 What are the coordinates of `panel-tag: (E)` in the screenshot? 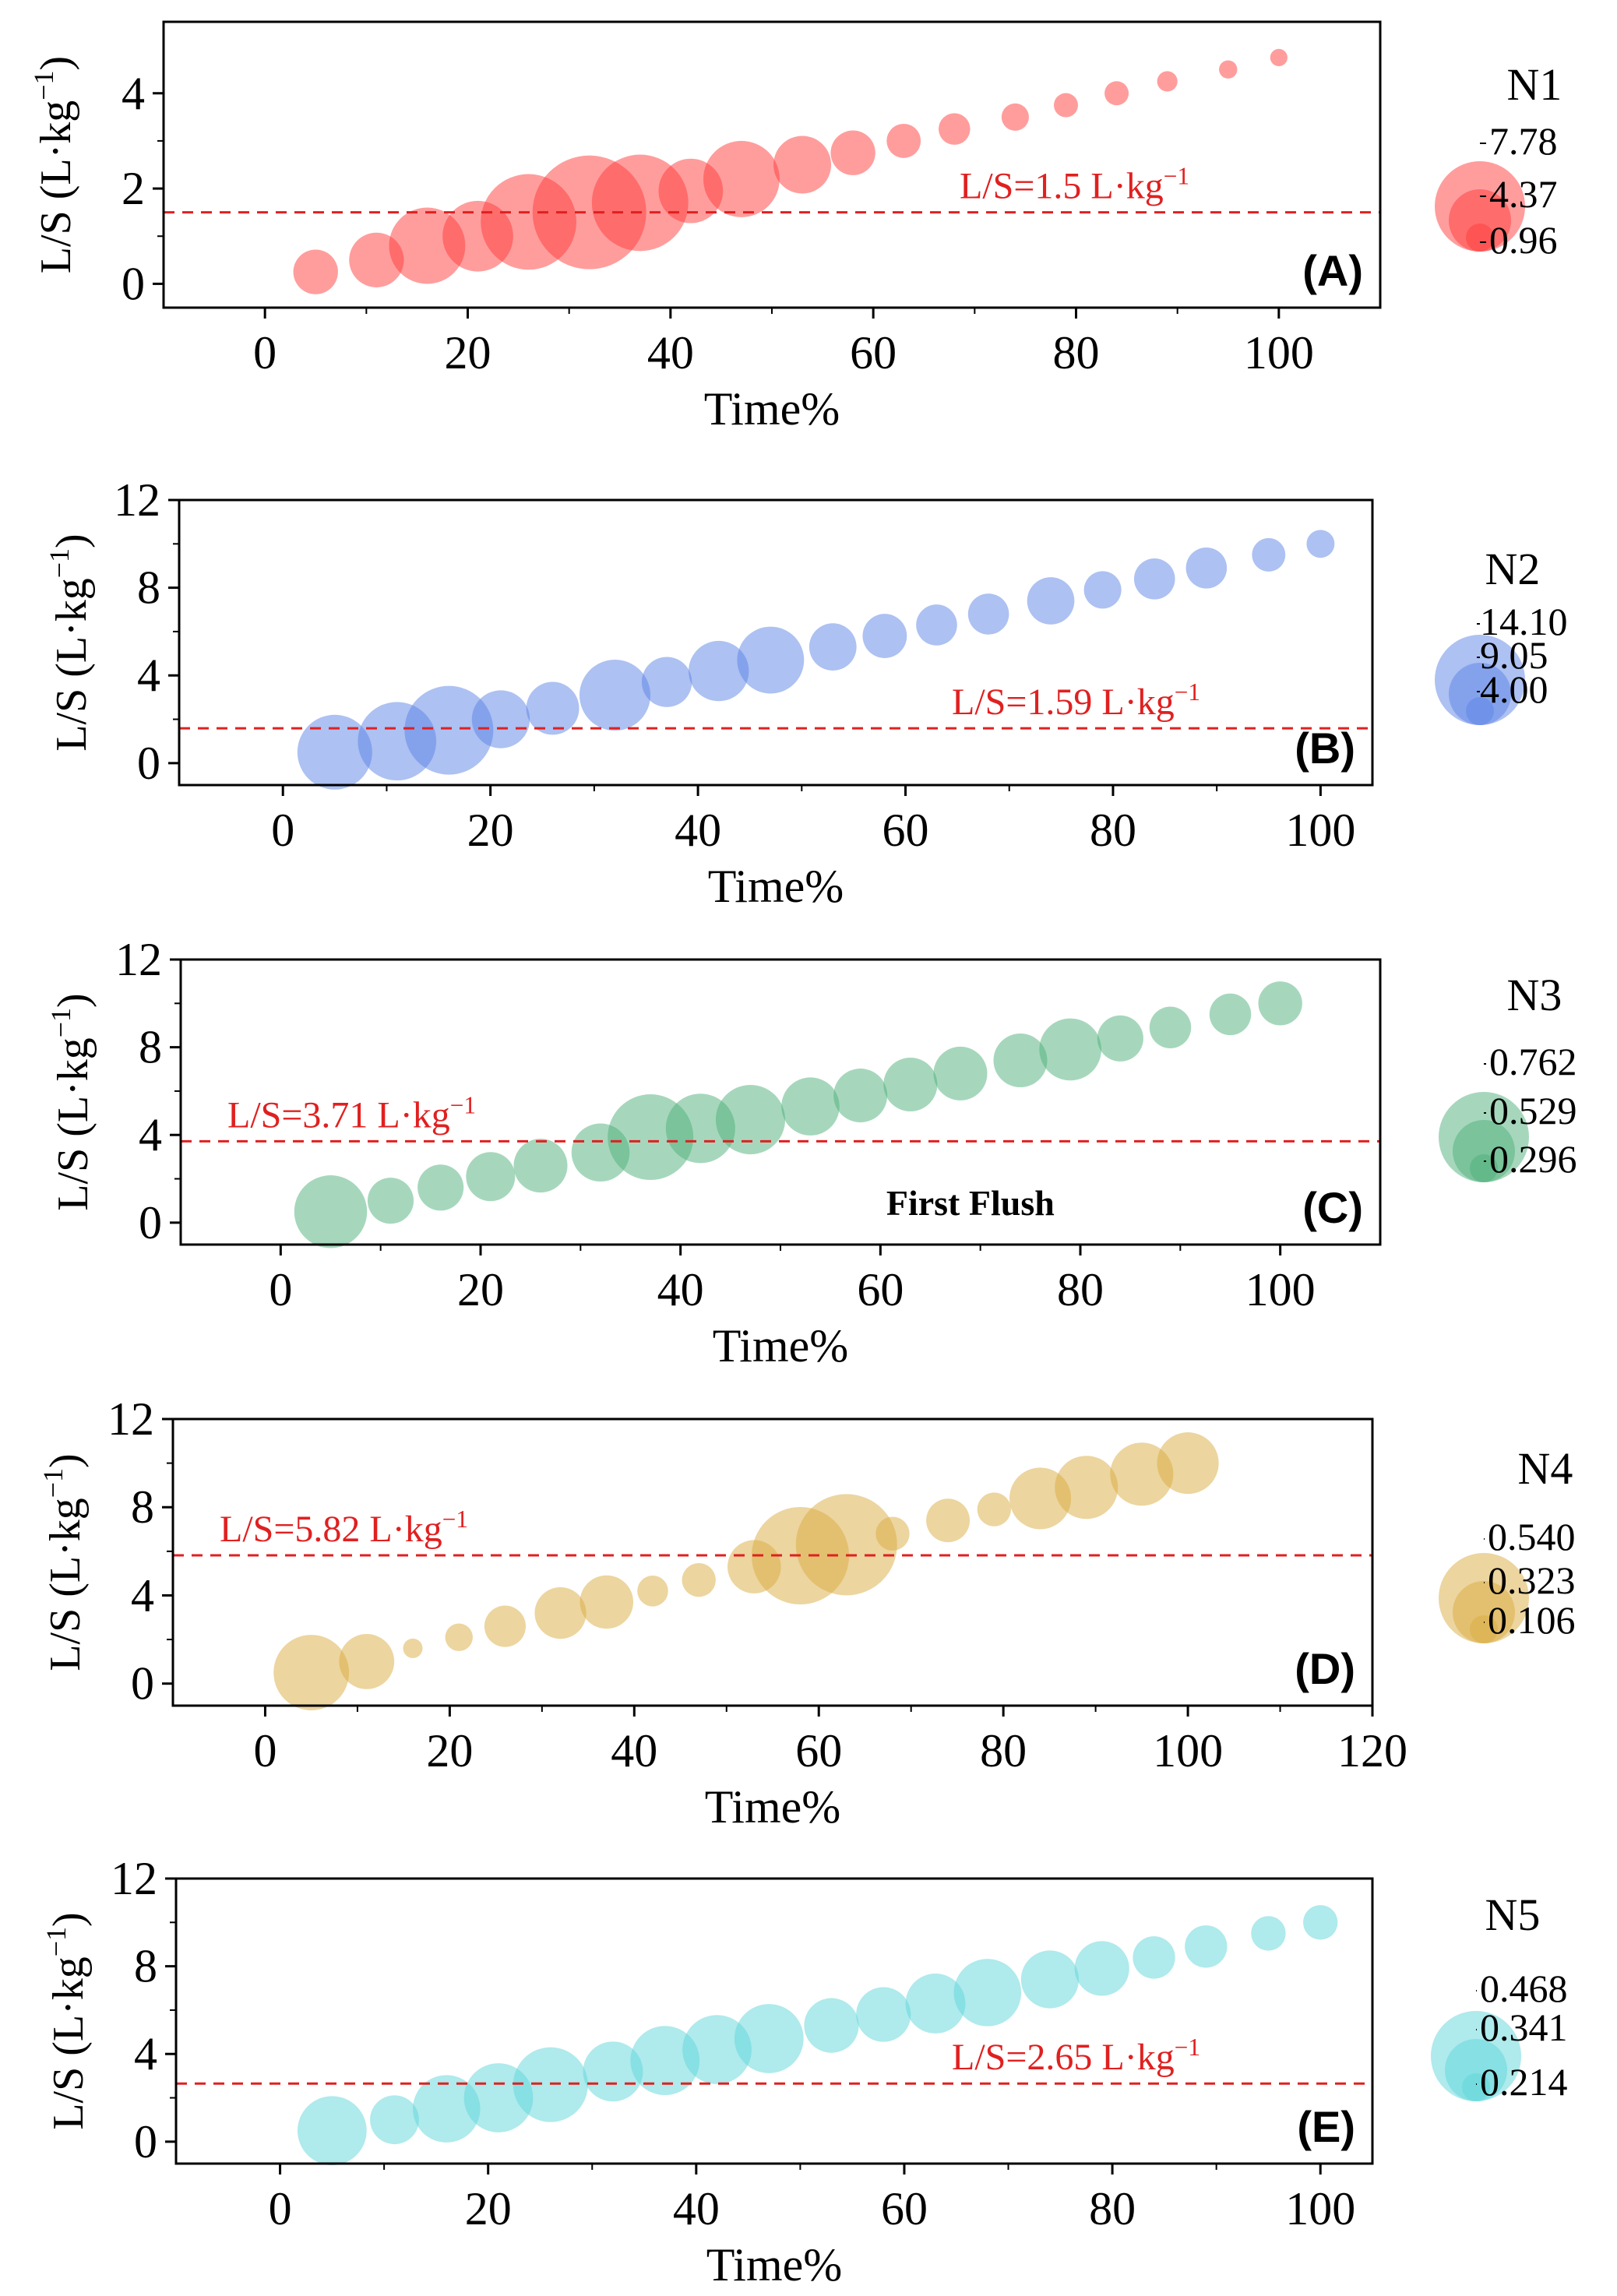 It's located at (1326, 2126).